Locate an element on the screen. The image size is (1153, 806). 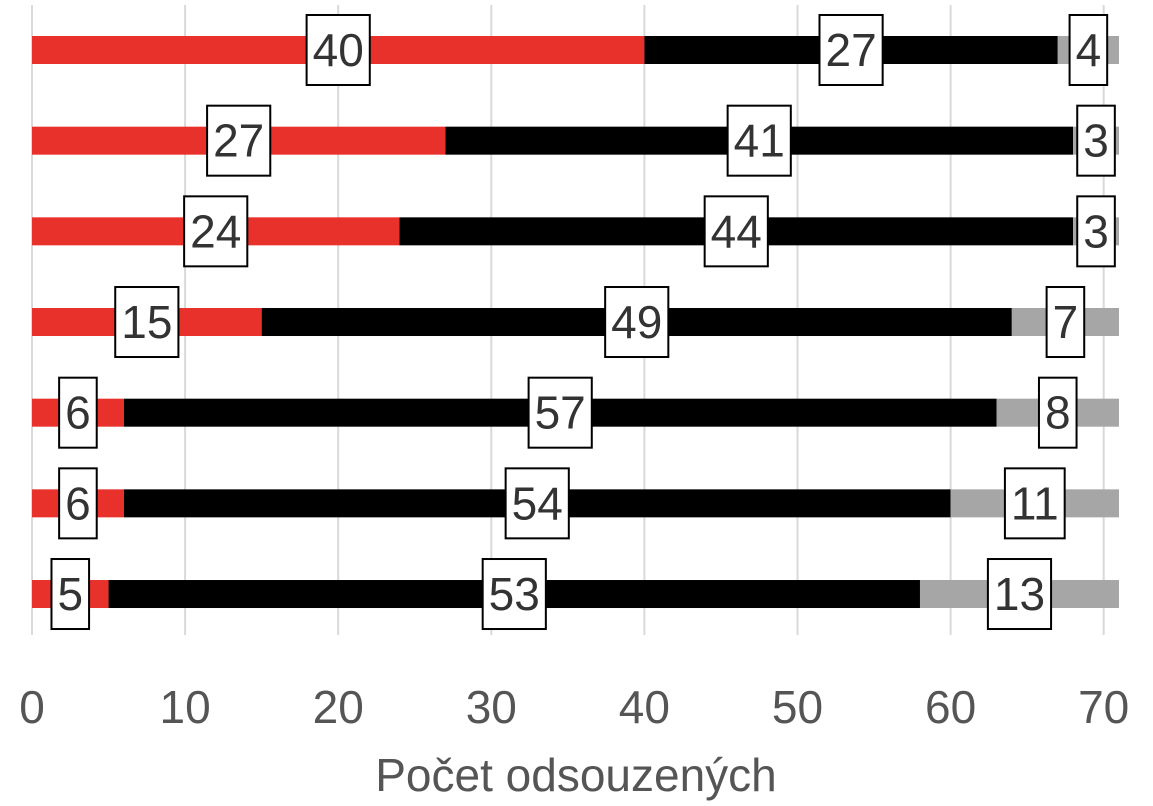
data-label-text: 54 is located at coordinates (537, 503).